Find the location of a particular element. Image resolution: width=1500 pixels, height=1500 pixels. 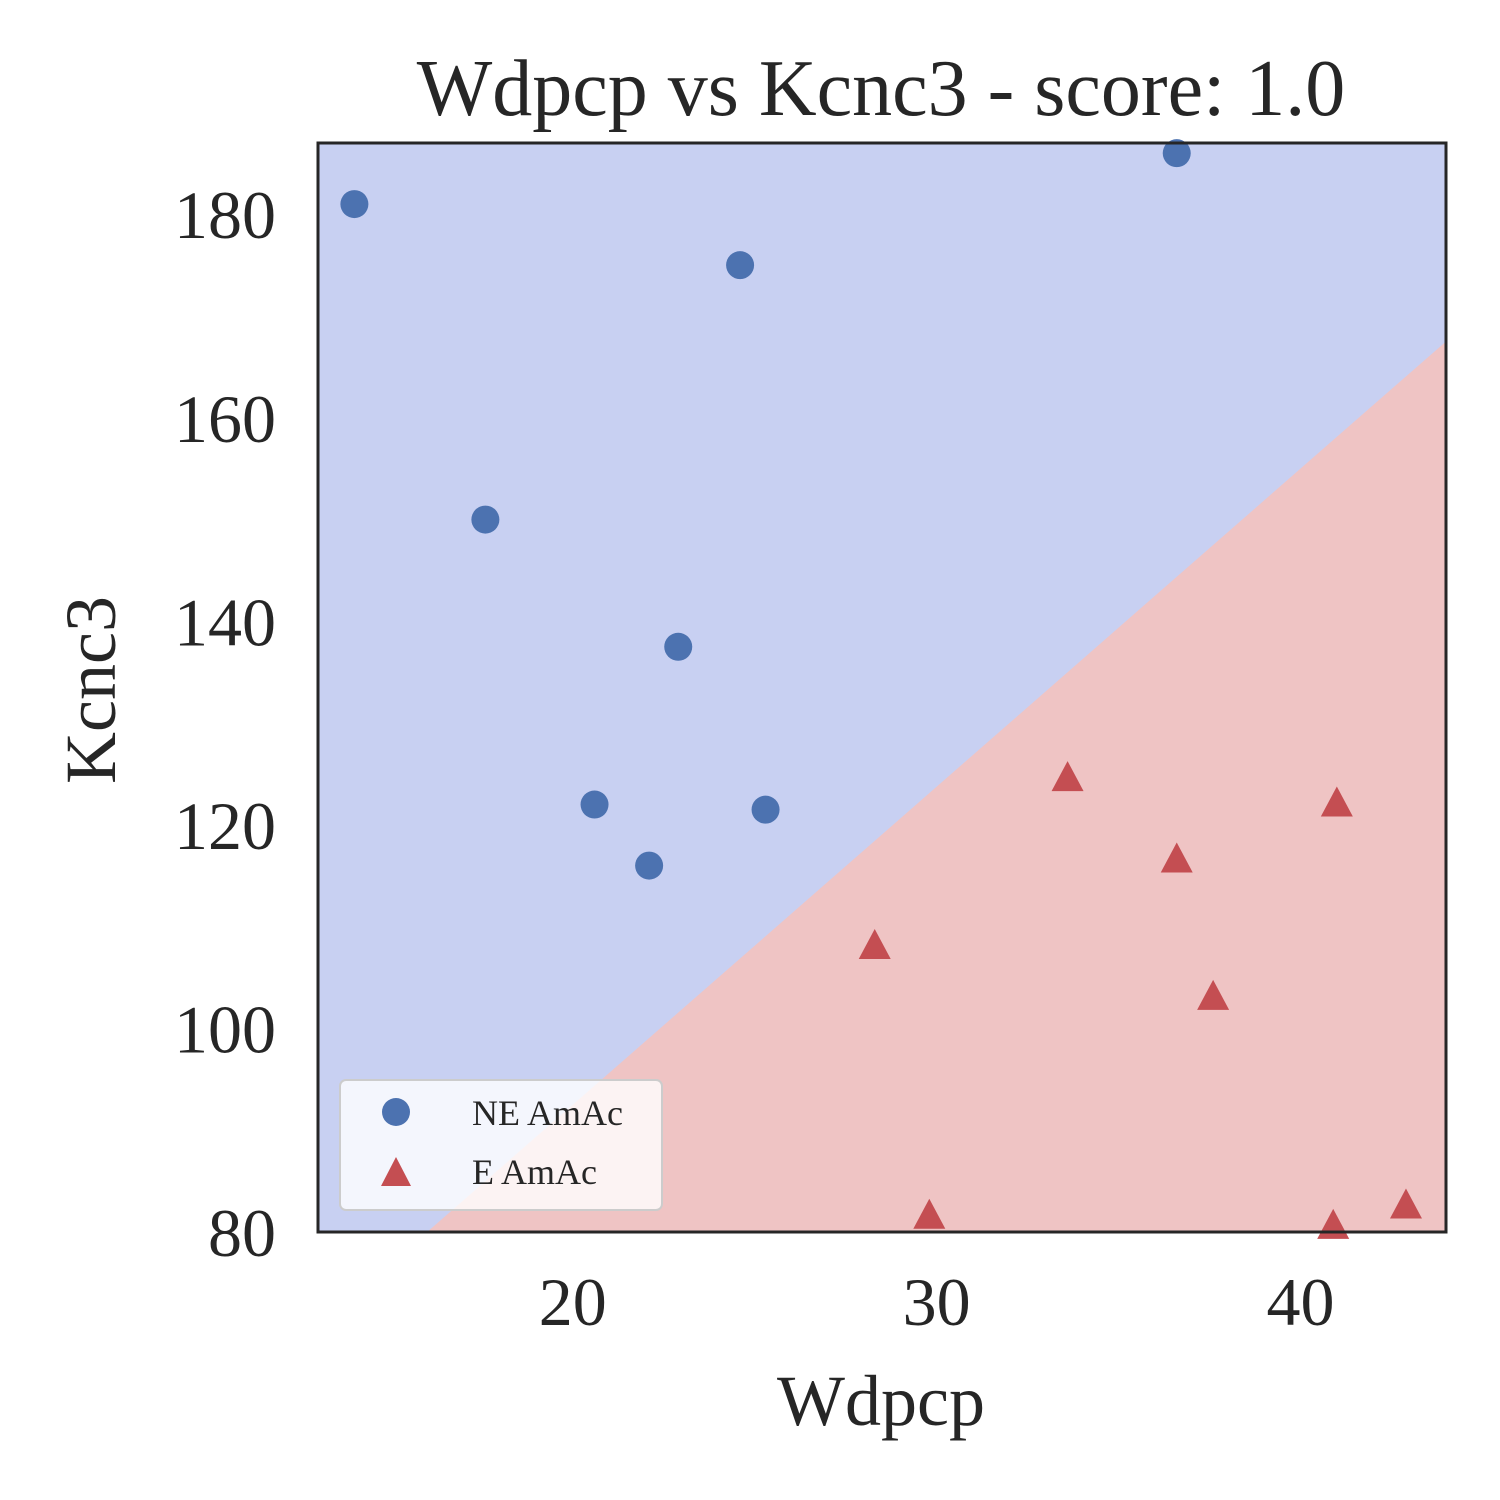

x-tick-label: 20 is located at coordinates (573, 1302).